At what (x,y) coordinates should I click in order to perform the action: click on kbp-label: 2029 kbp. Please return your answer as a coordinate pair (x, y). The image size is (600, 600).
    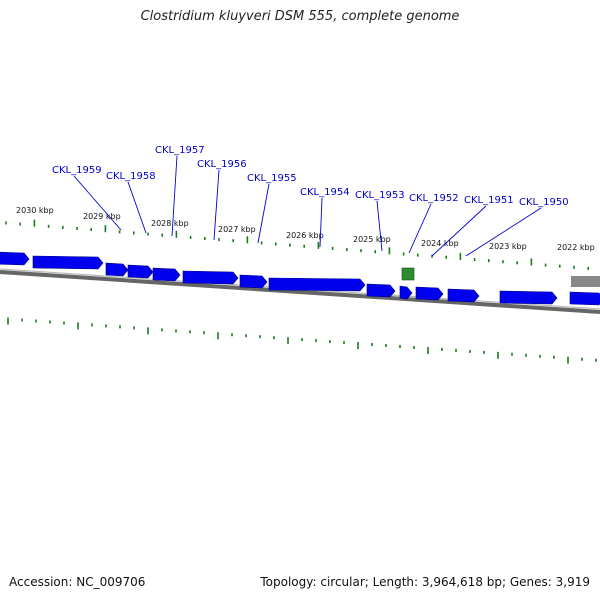
    Looking at the image, I should click on (102, 216).